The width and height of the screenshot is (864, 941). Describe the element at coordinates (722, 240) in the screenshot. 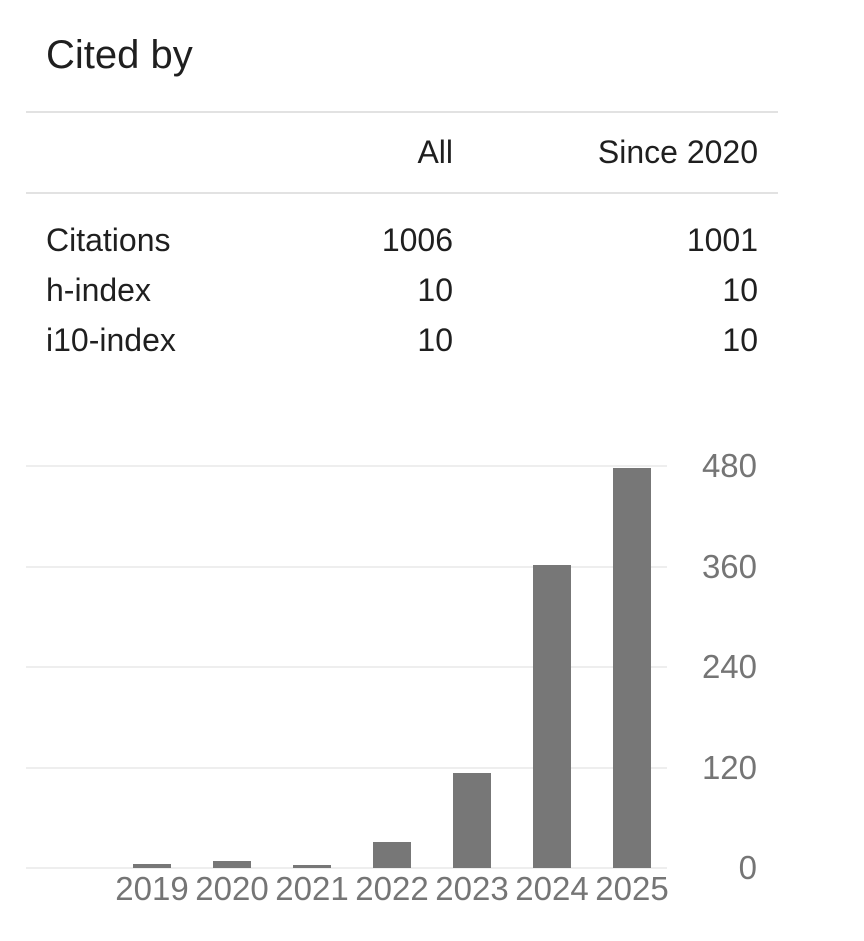

I see `citations-since-value: 1001` at that location.